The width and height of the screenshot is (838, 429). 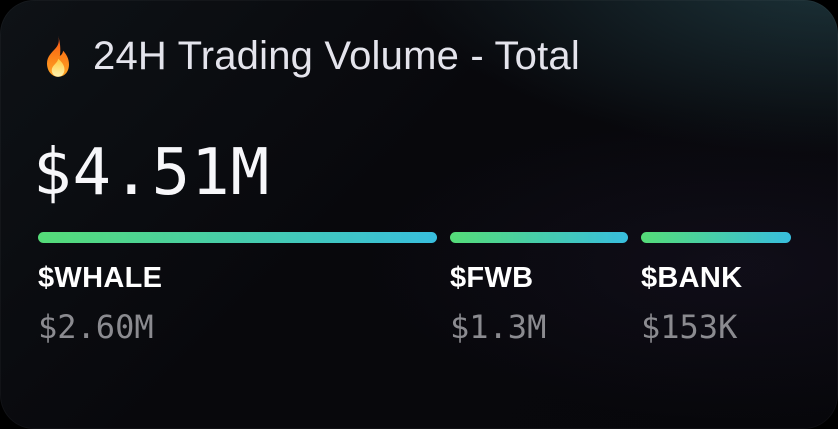 I want to click on segment-bank: $BANK $153K, so click(x=716, y=289).